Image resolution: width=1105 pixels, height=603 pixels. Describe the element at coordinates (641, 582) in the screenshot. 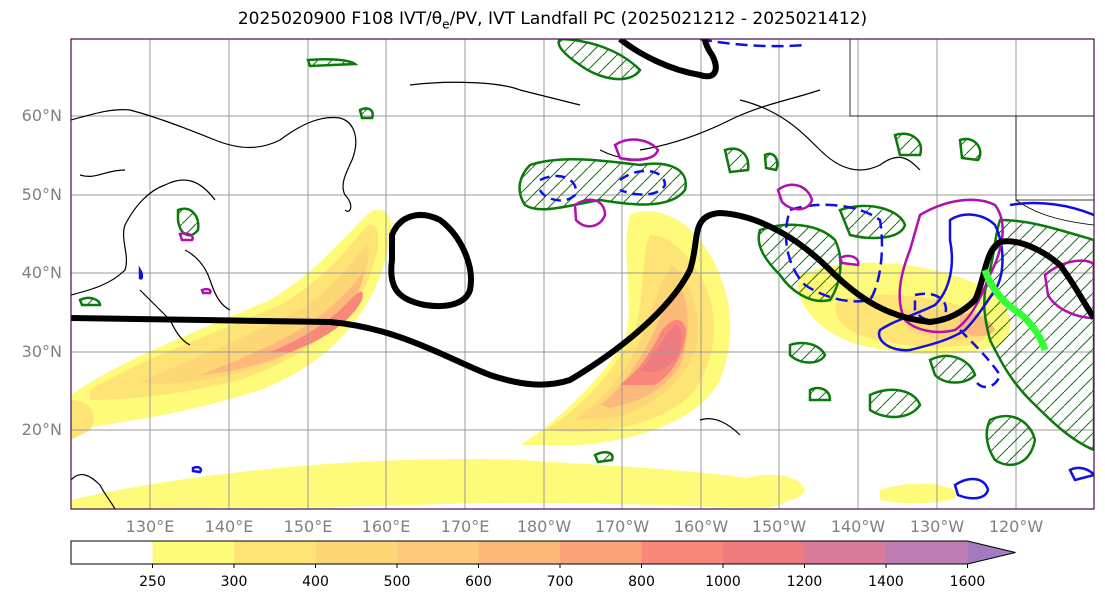

I see `colorbar-tick-label: 800` at that location.